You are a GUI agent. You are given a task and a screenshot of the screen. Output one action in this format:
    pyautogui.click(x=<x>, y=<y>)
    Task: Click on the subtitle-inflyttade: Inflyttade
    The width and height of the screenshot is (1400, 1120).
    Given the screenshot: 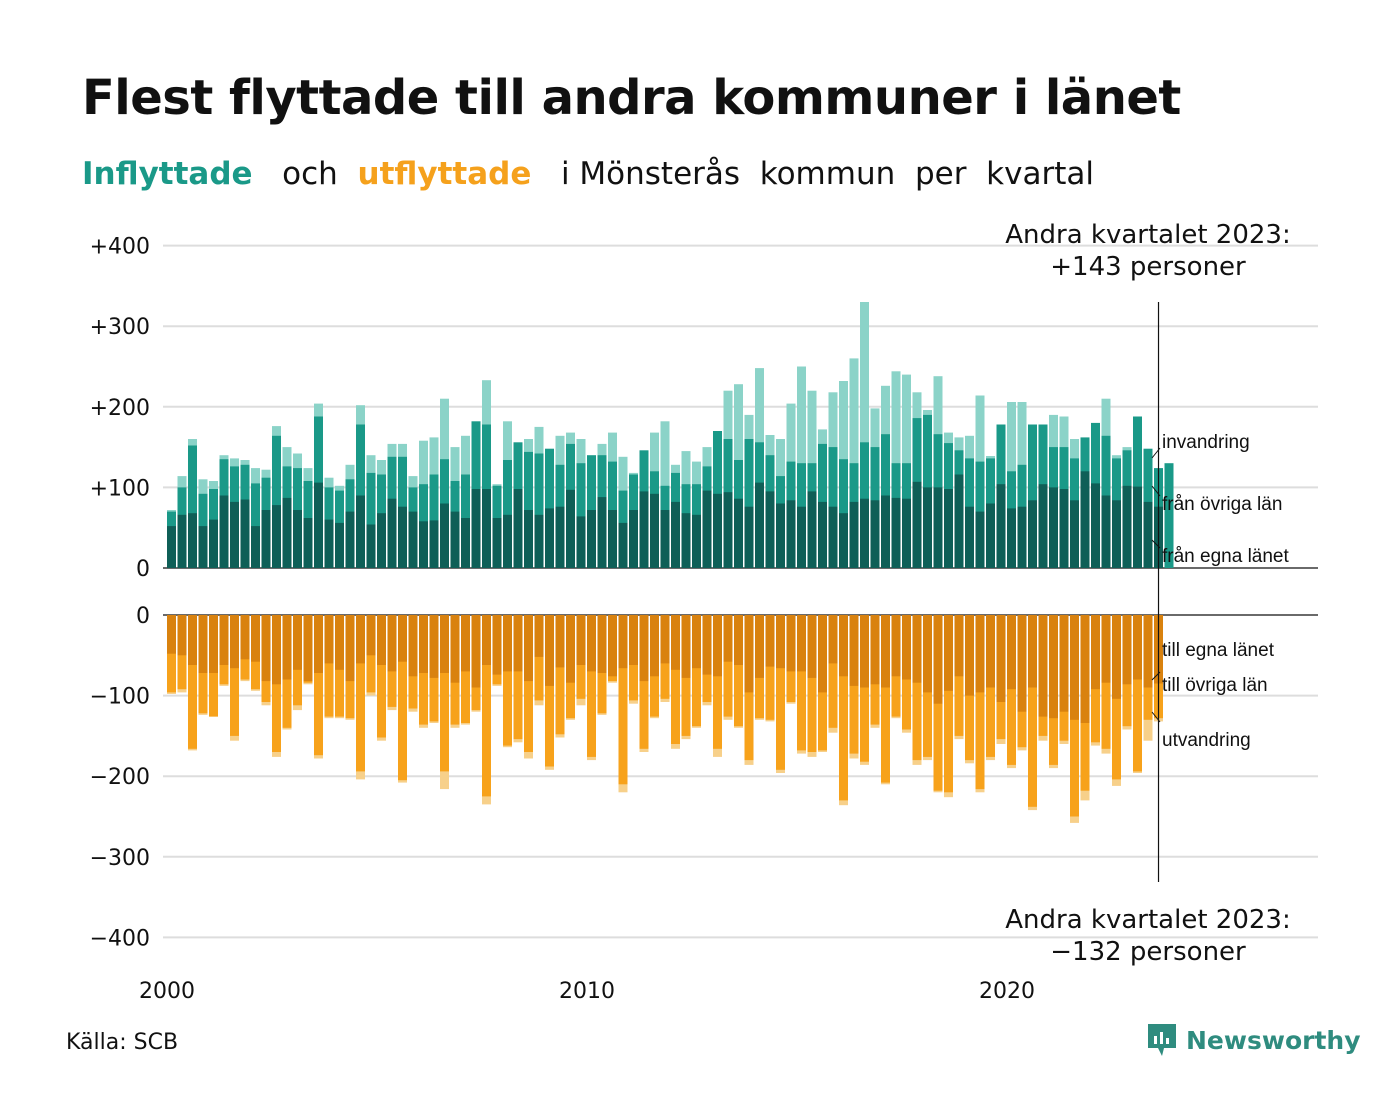 What is the action you would take?
    pyautogui.click(x=167, y=174)
    